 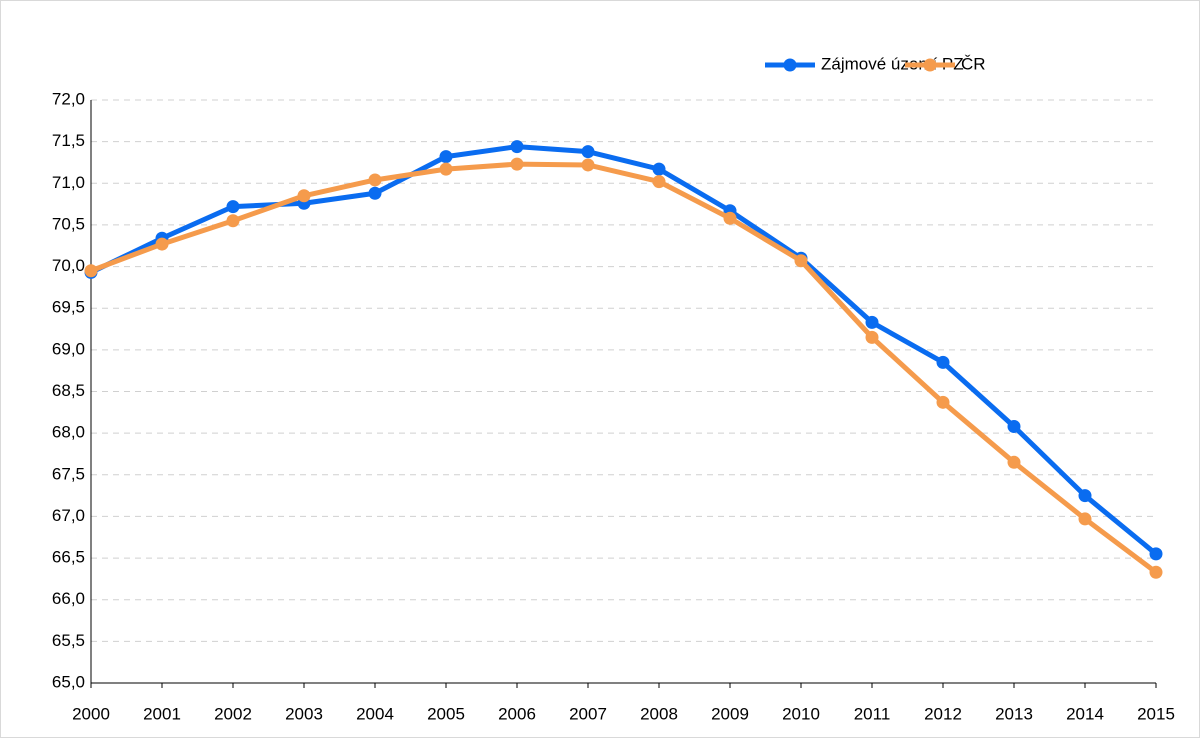 What do you see at coordinates (68, 348) in the screenshot?
I see `y-tick-label: 69,0` at bounding box center [68, 348].